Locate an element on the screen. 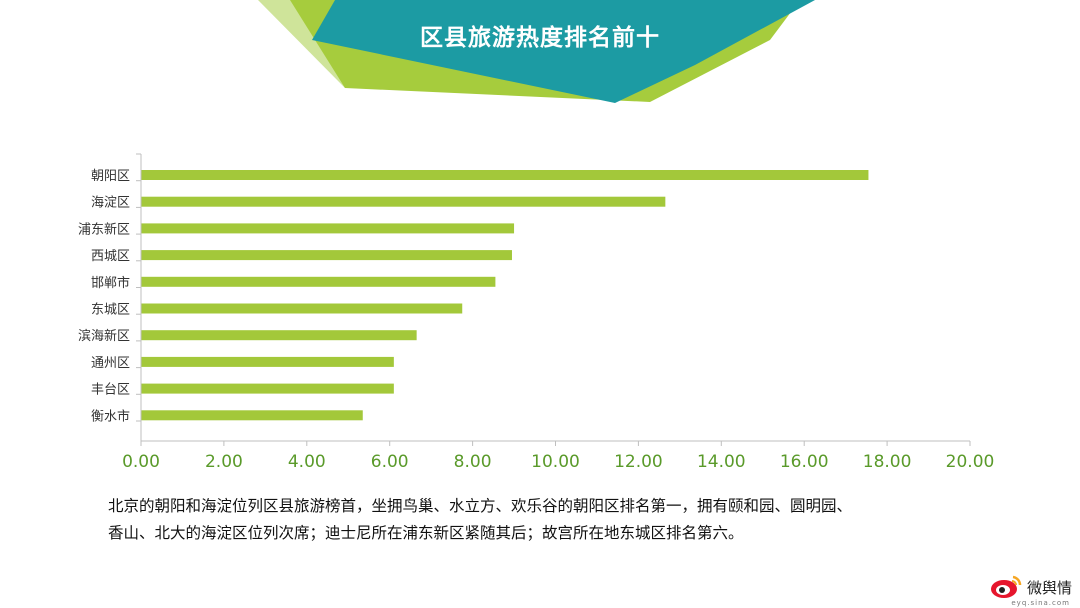  x-tick-label: 12.00 is located at coordinates (638, 462).